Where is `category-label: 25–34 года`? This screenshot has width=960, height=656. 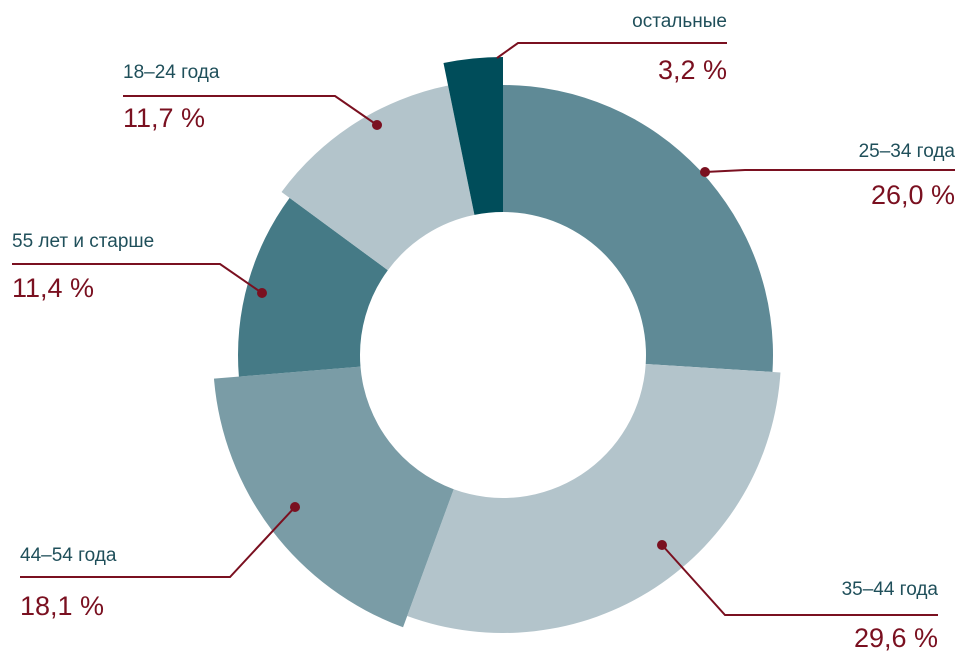 category-label: 25–34 года is located at coordinates (907, 151).